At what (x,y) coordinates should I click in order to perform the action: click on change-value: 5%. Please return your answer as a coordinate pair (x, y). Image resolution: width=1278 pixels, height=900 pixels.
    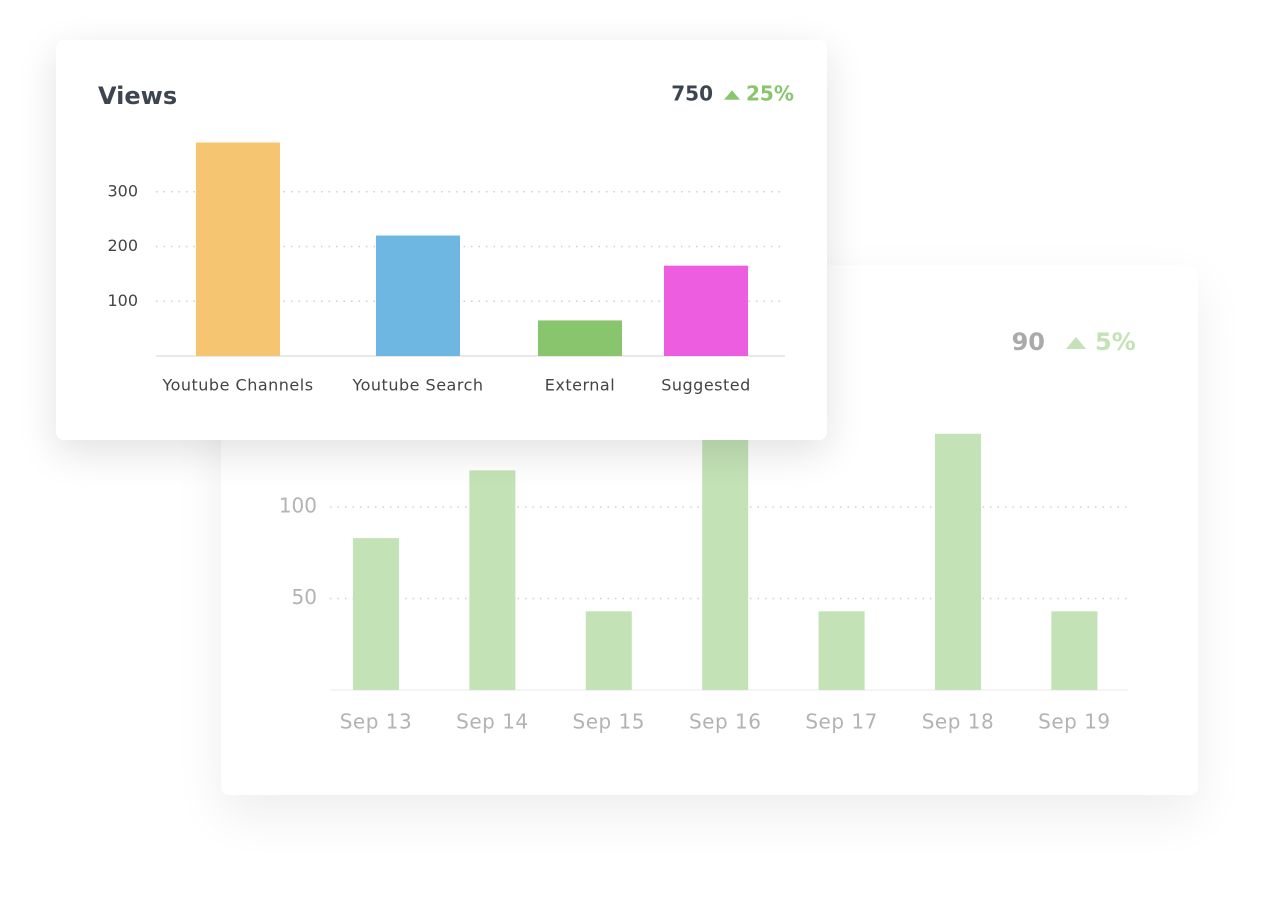
    Looking at the image, I should click on (1115, 342).